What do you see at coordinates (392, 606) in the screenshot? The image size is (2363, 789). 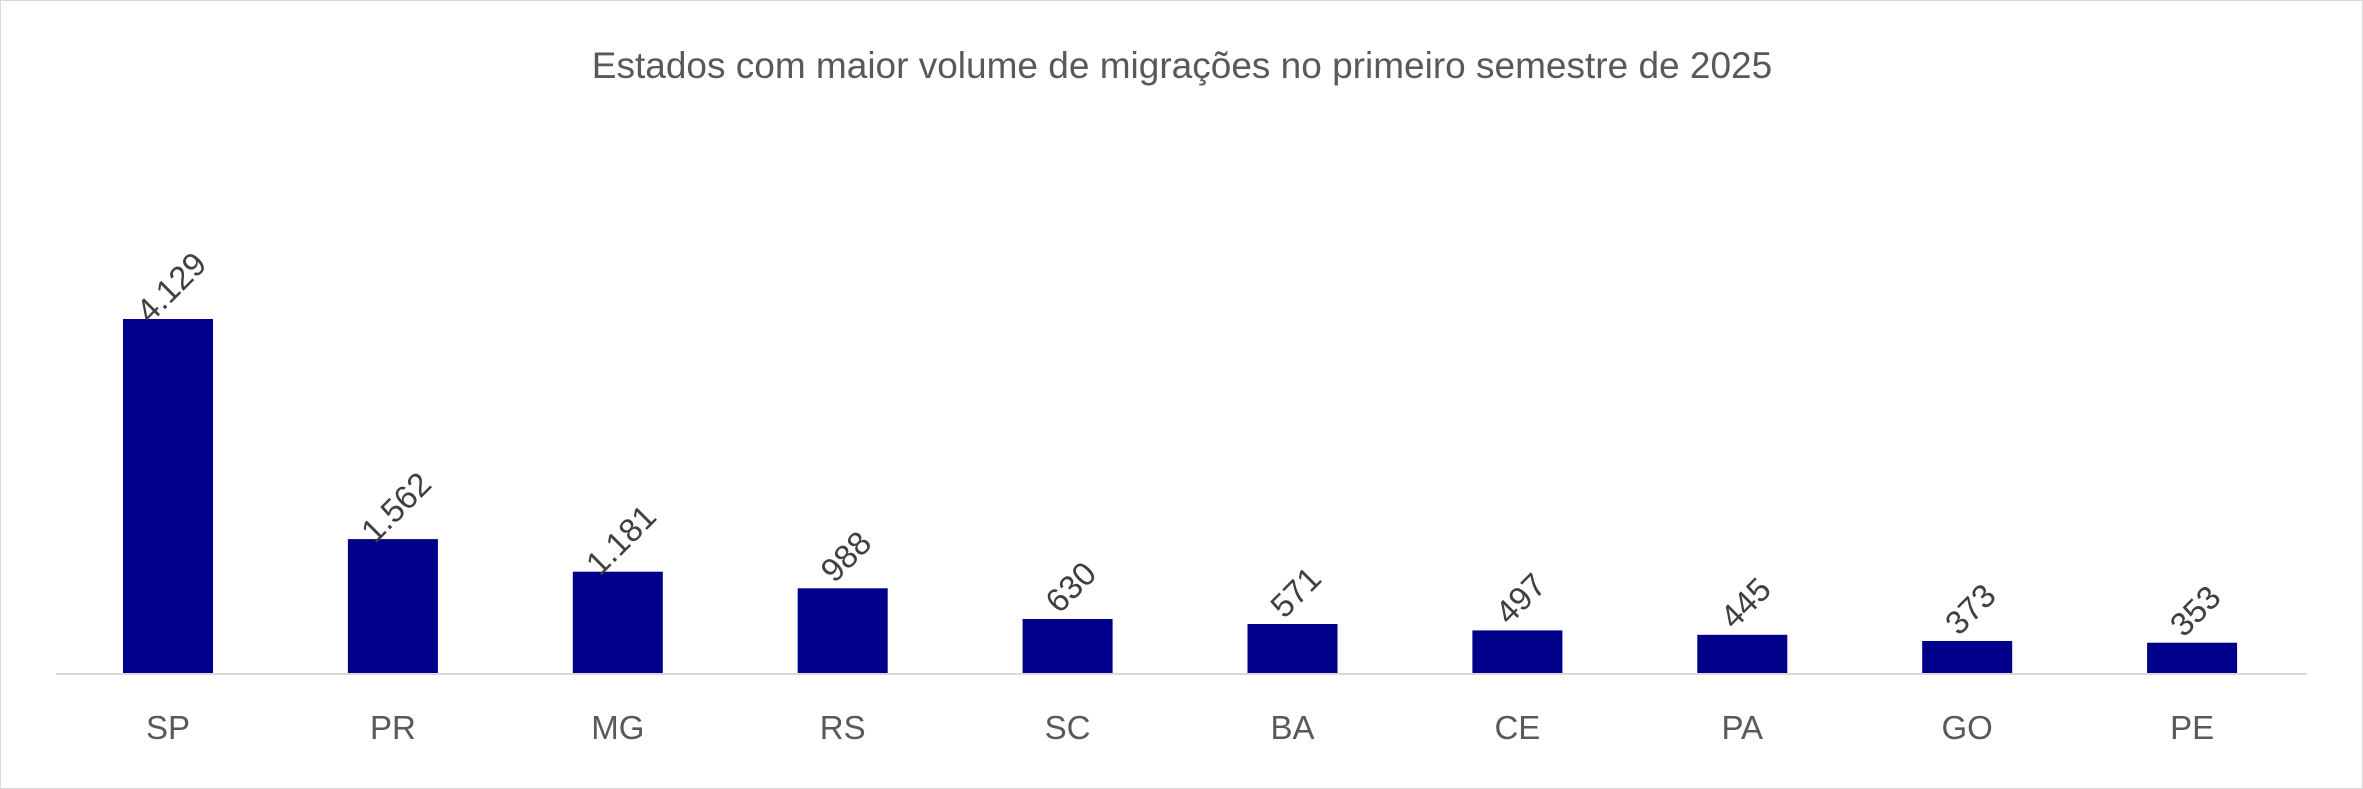 I see `bar-pr` at bounding box center [392, 606].